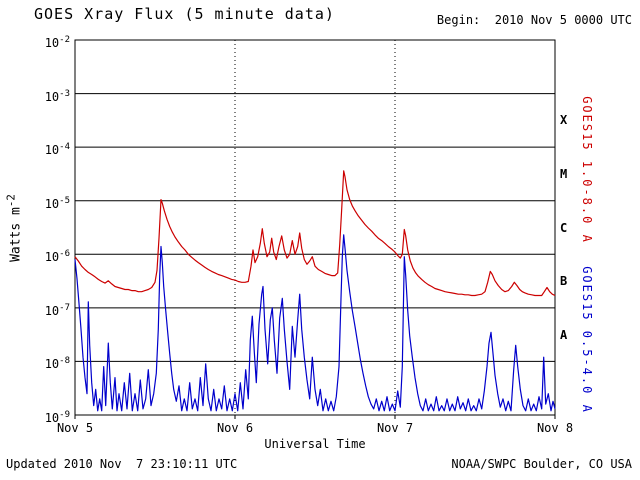 The width and height of the screenshot is (640, 480). Describe the element at coordinates (541, 464) in the screenshot. I see `data-source-label: NOAA/SWPC Boulder, CO USA` at that location.